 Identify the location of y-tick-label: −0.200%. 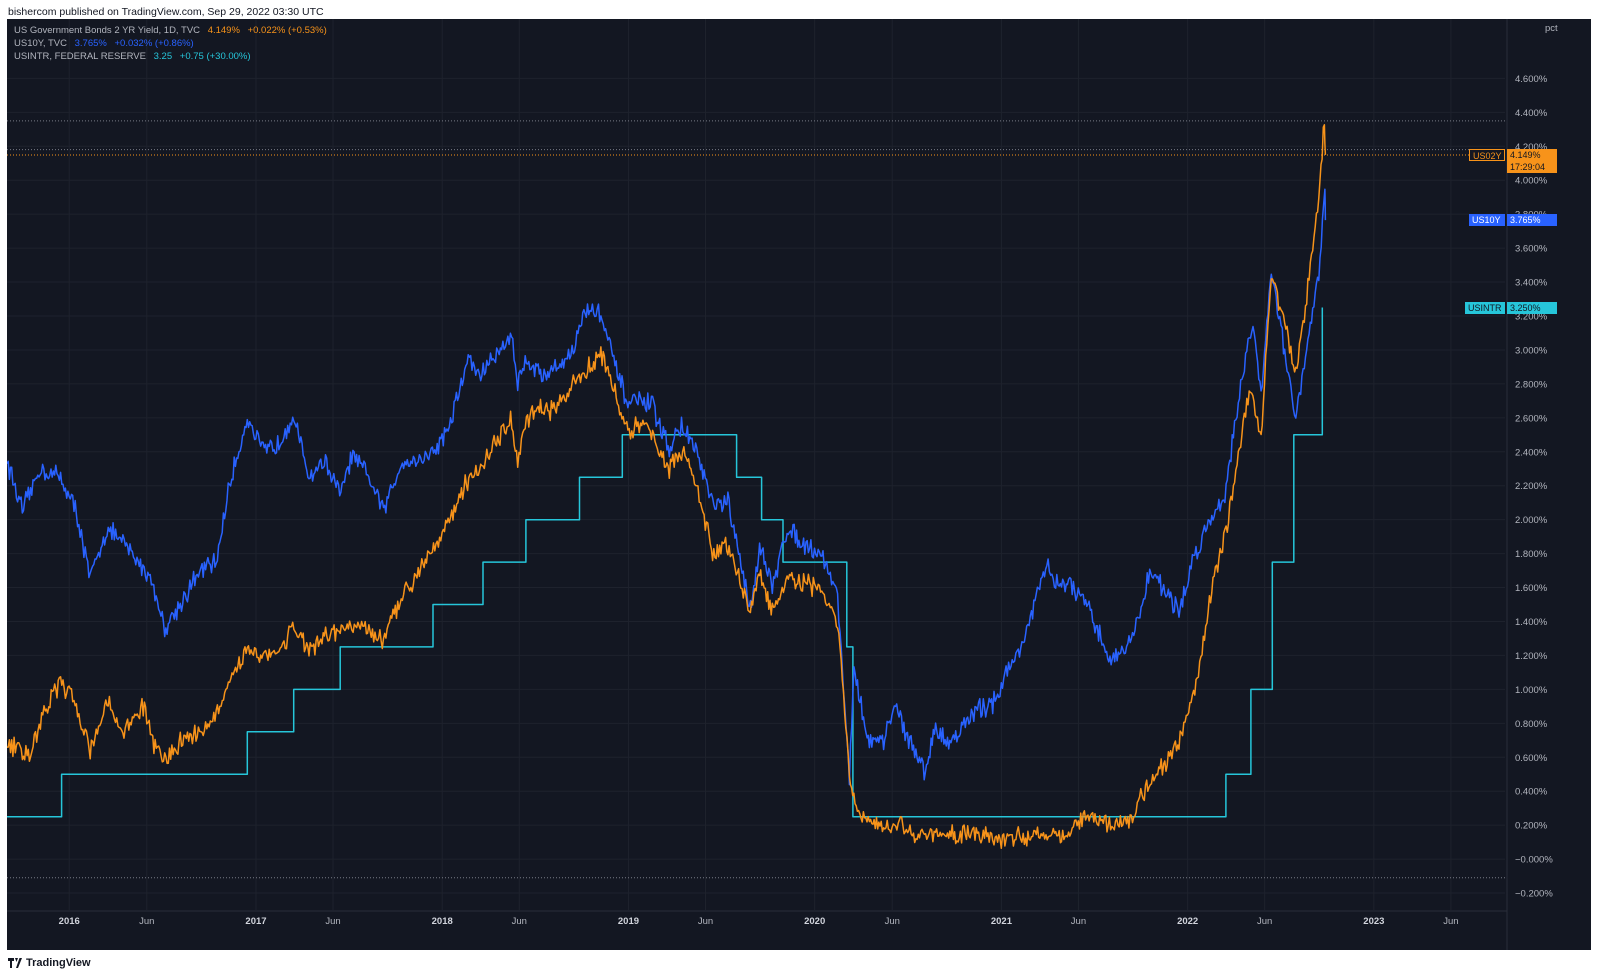
(1534, 894).